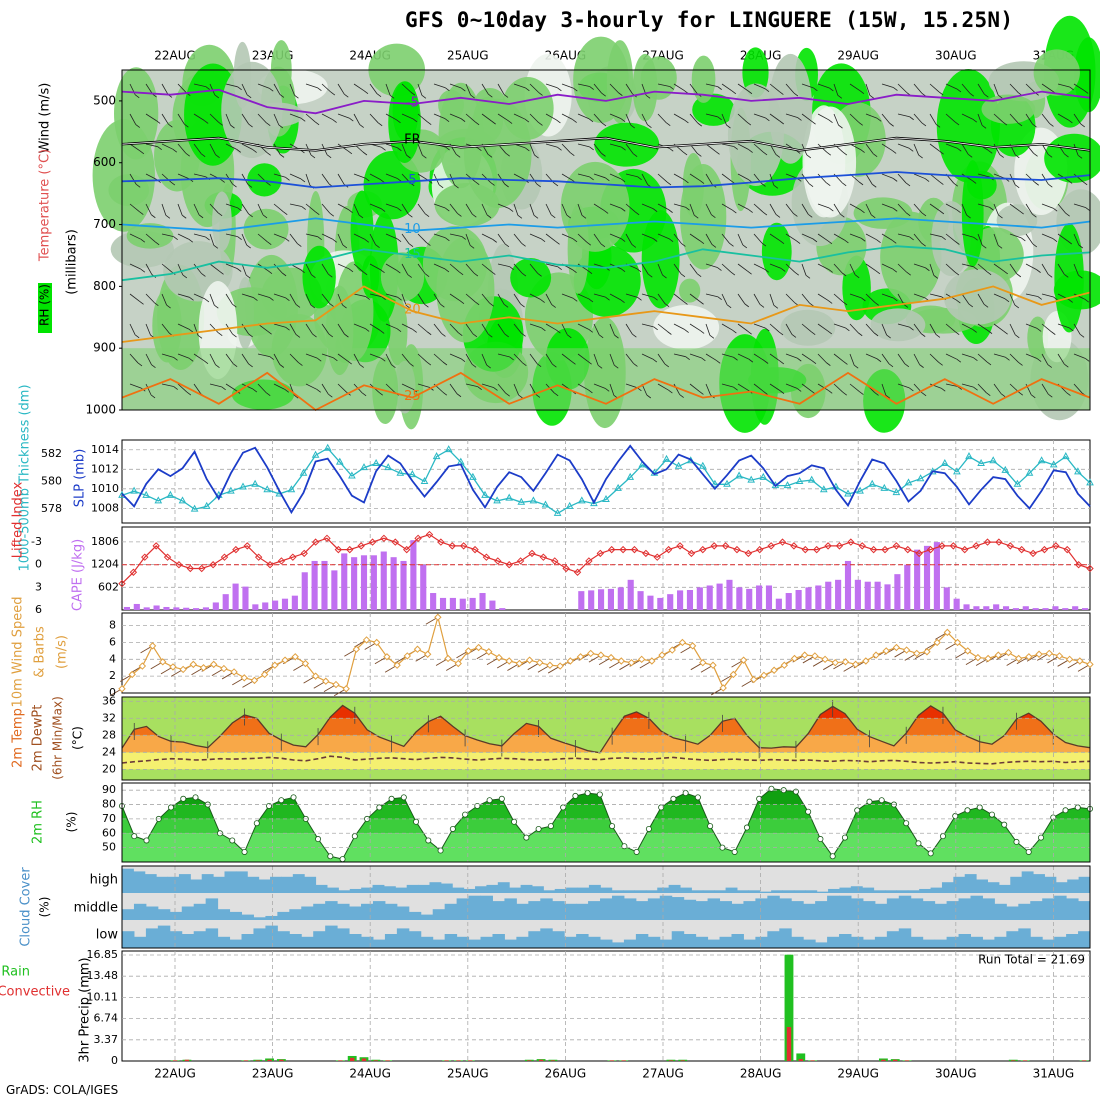  Describe the element at coordinates (72, 262) in the screenshot. I see `axis-label-millibars: (millibars)` at that location.